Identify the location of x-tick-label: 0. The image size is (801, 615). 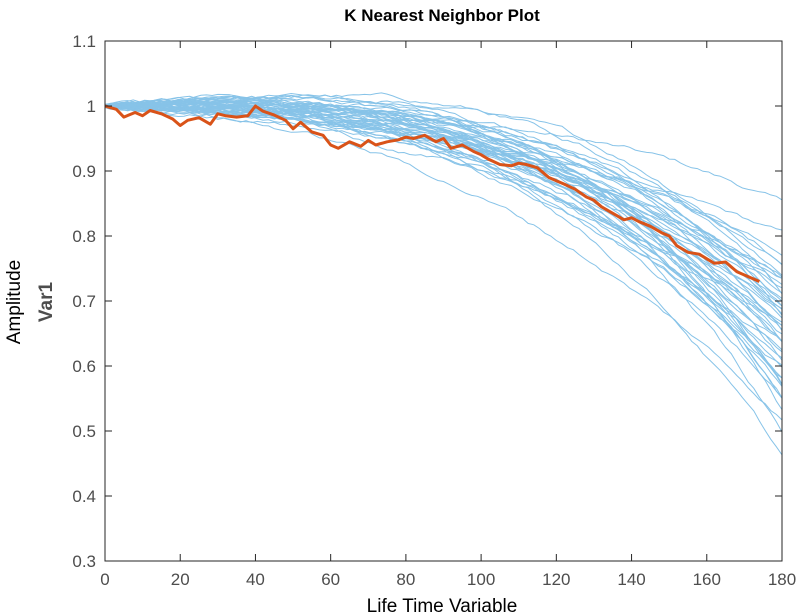
(104, 579).